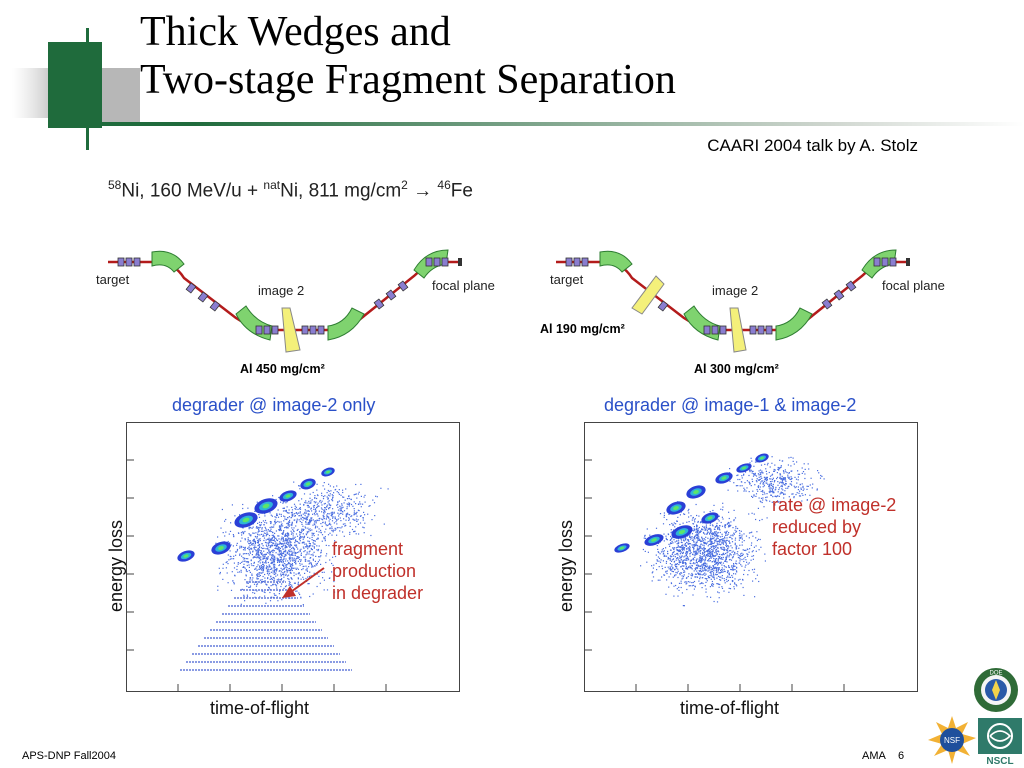 The image size is (1024, 768). Describe the element at coordinates (536, 124) in the screenshot. I see `title-underline` at that location.